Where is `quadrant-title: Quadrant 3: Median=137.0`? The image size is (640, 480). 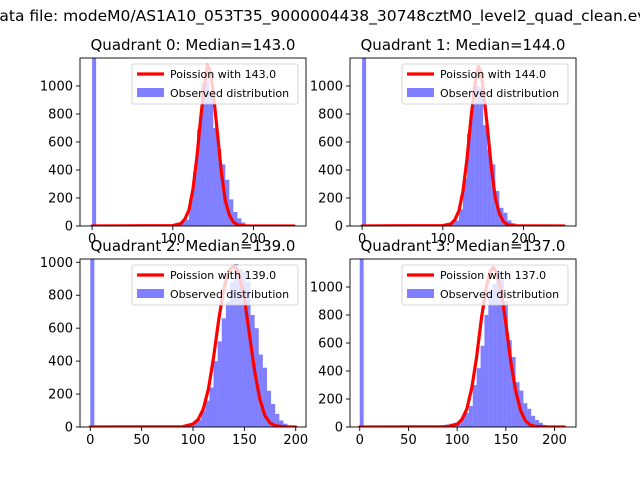 quadrant-title: Quadrant 3: Median=137.0 is located at coordinates (463, 246).